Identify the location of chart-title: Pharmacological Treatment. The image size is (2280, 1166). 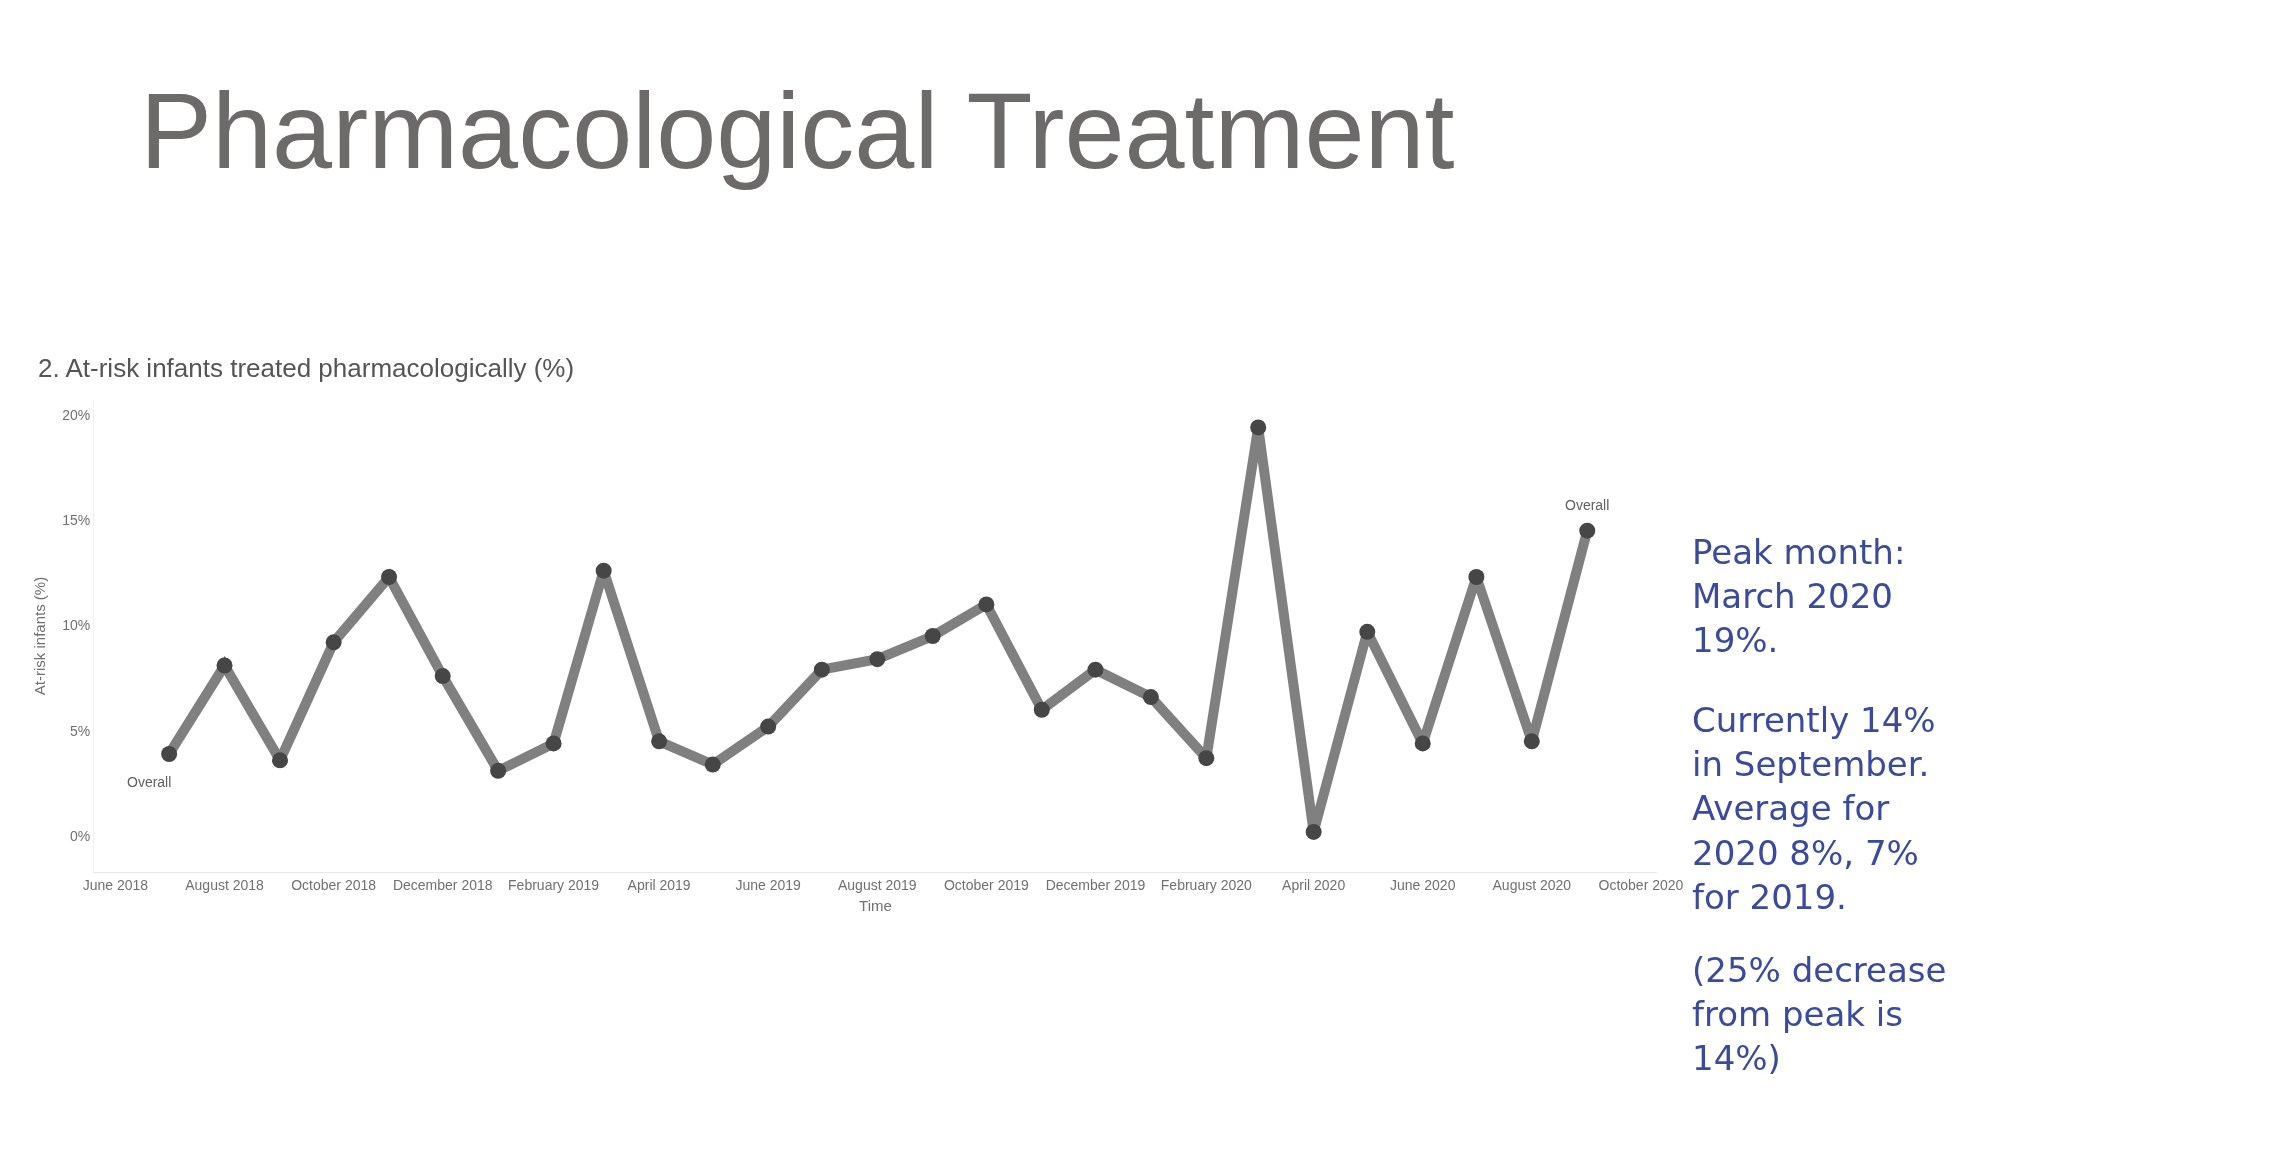
(797, 130).